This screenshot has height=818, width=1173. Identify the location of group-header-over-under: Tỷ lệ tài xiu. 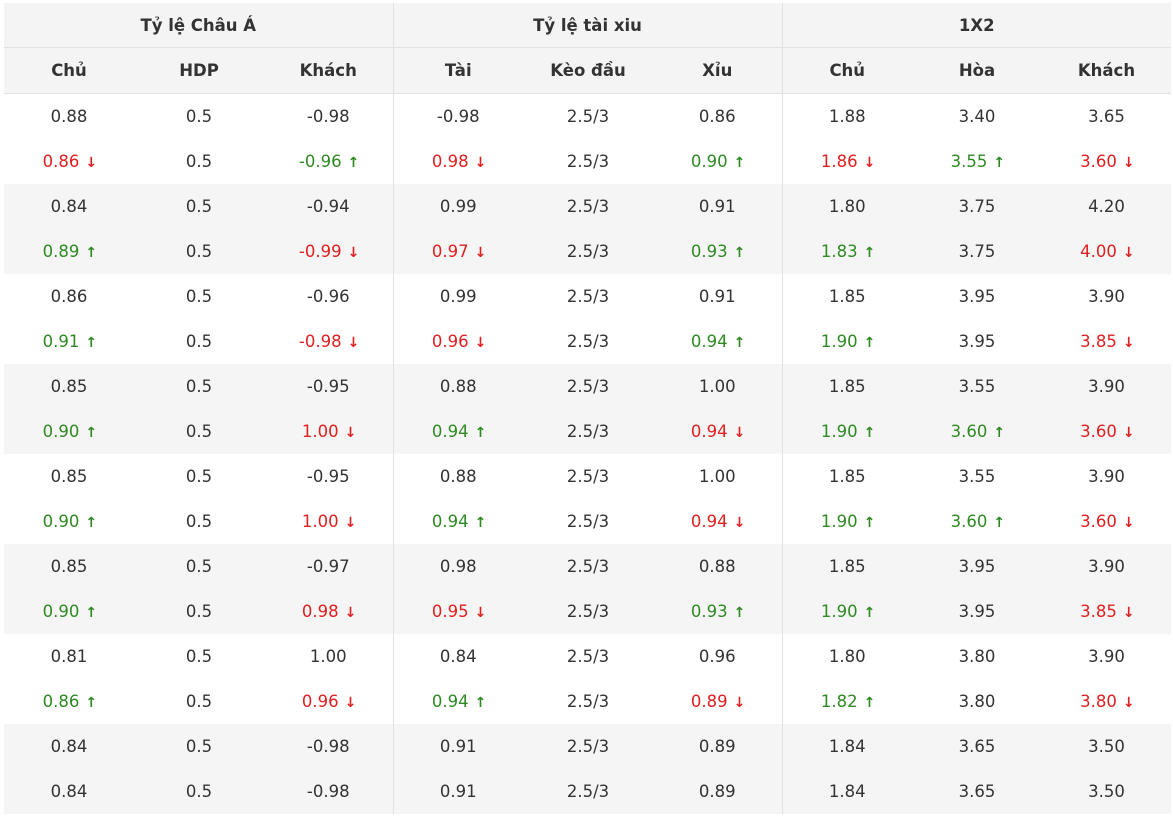
(587, 25).